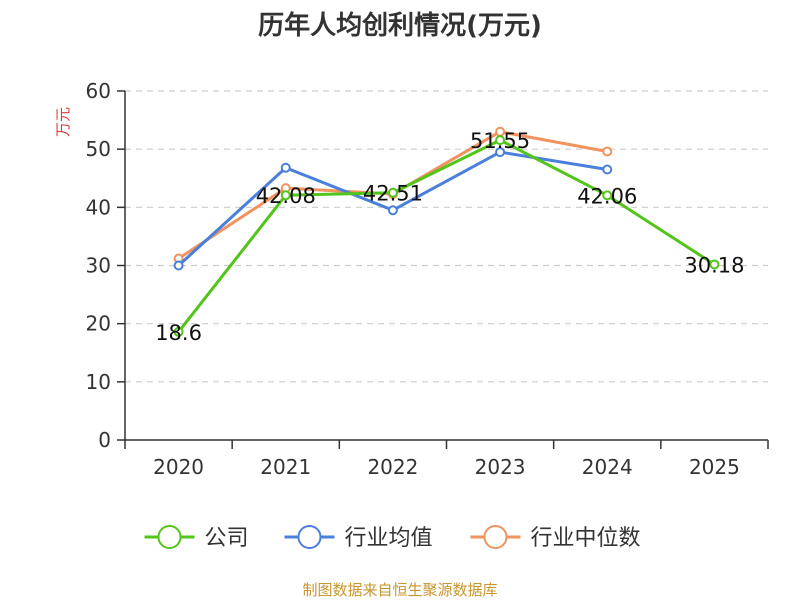  Describe the element at coordinates (98, 207) in the screenshot. I see `y-tick-label: 40` at that location.